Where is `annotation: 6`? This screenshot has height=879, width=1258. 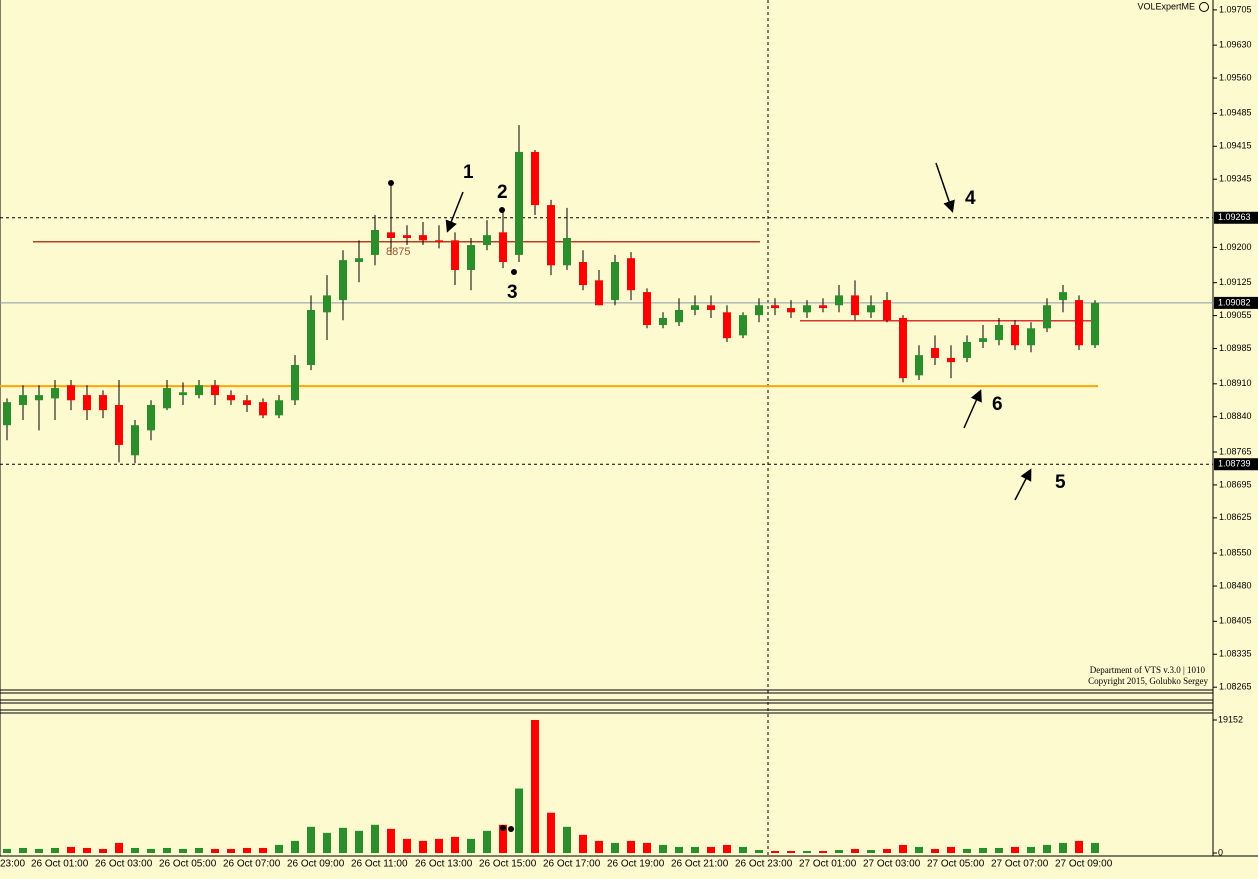 annotation: 6 is located at coordinates (997, 404).